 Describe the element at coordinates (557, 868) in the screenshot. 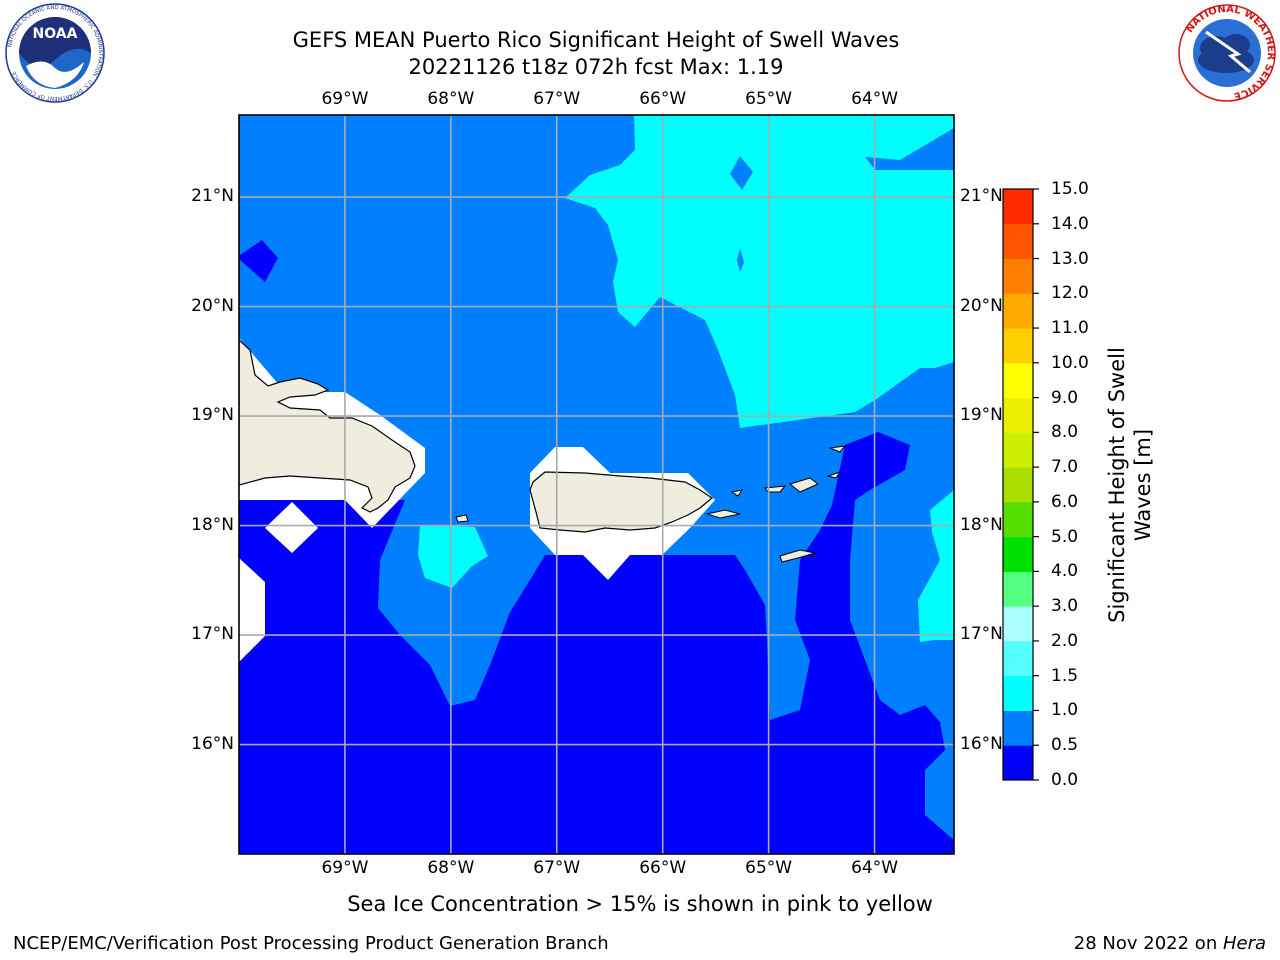

I see `lon-label-bottom: 67°W` at that location.